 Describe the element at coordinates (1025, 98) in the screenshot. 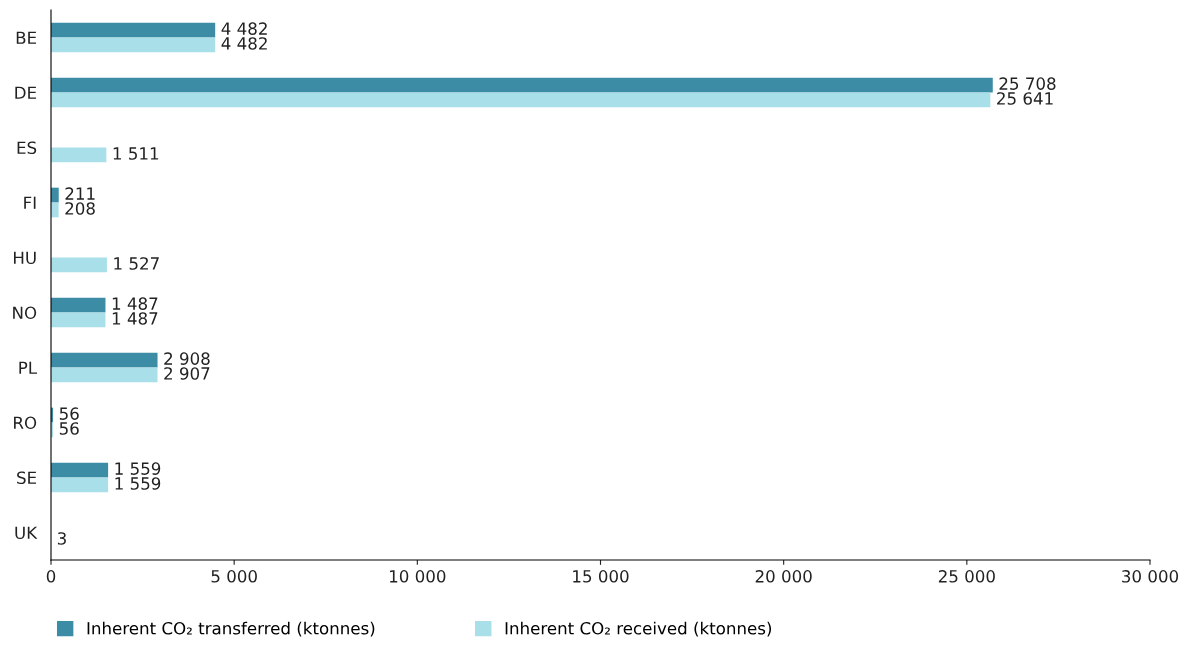

I see `data-label: 25 641` at that location.